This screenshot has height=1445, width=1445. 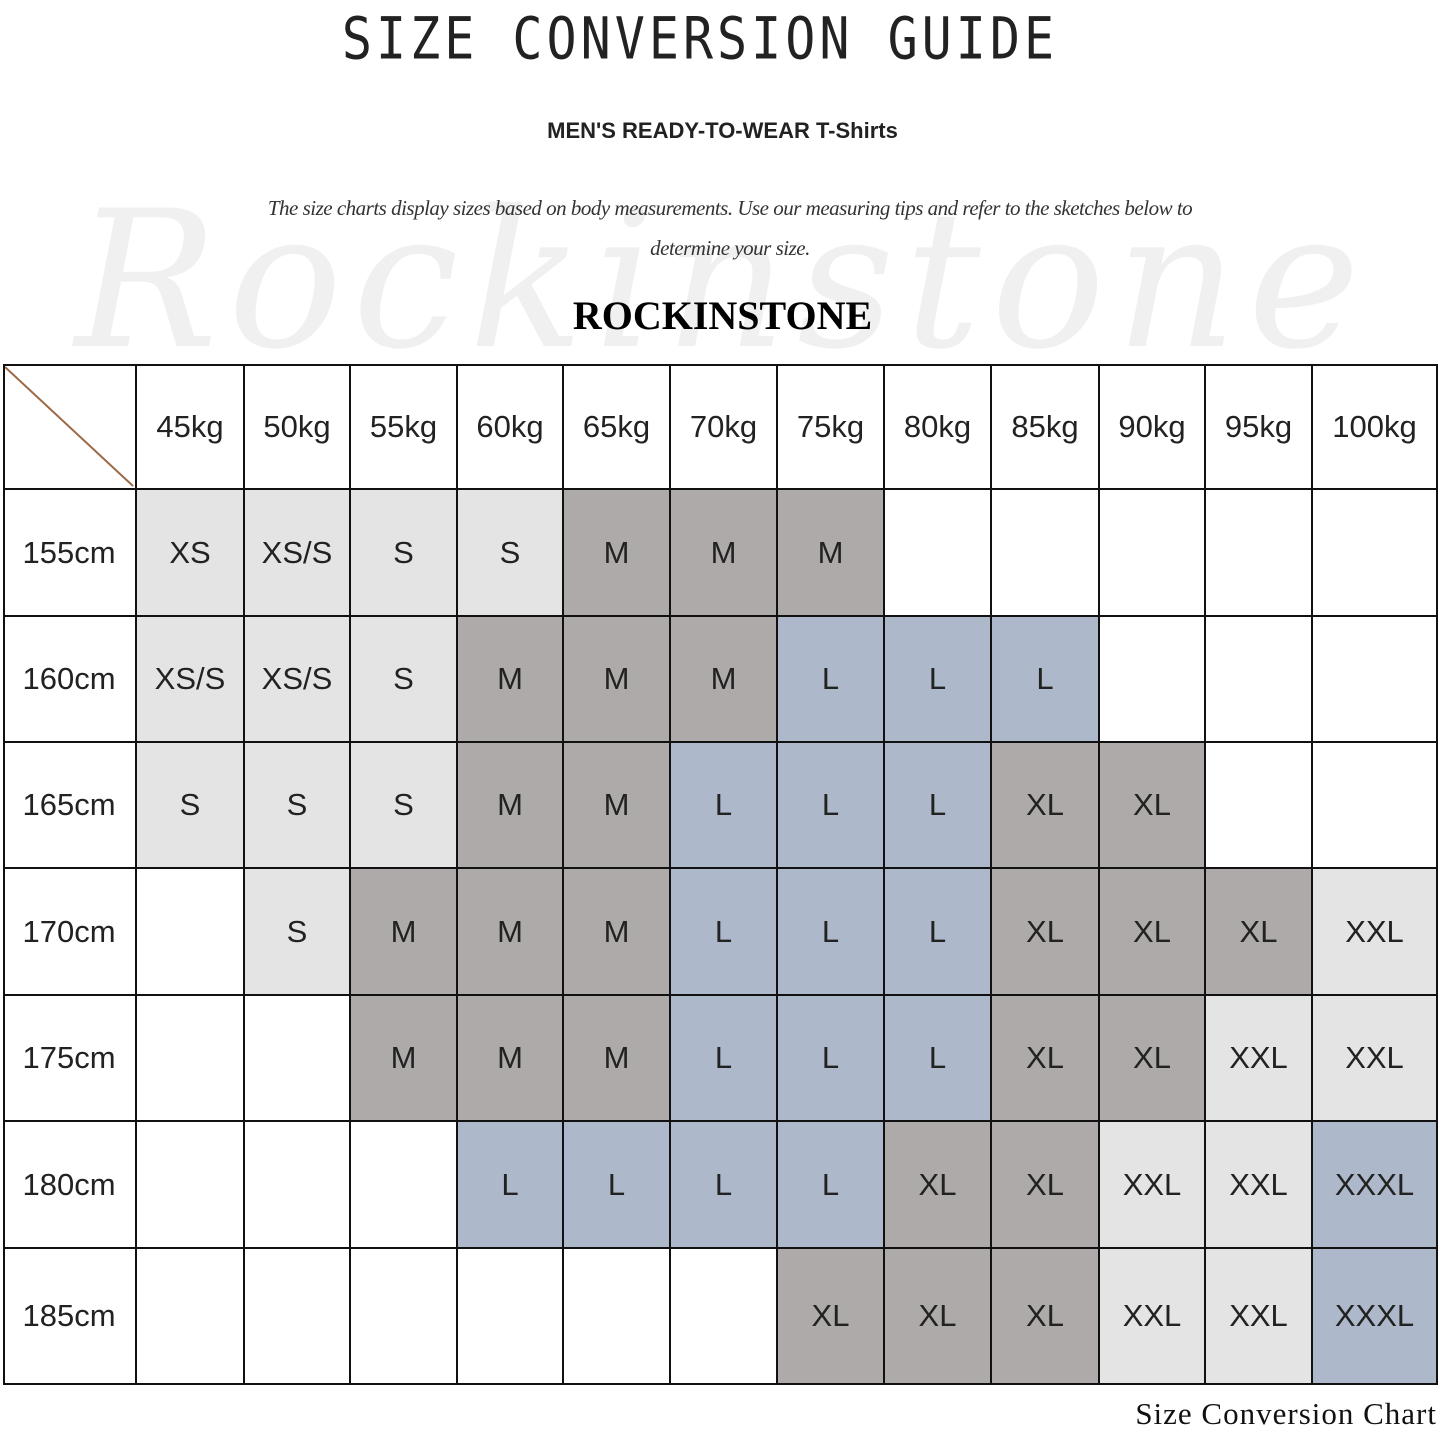 I want to click on height-header: 160cm, so click(x=70, y=680).